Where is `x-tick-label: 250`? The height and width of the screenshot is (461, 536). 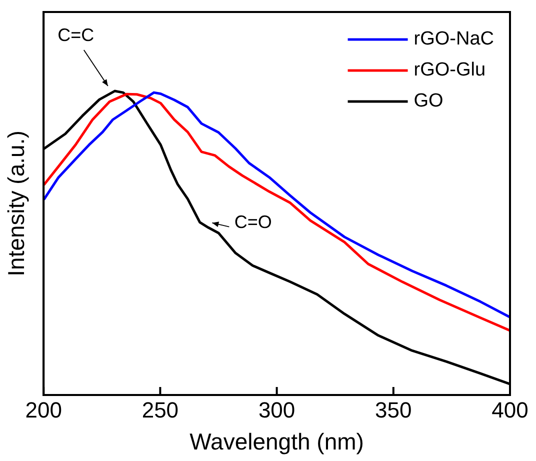
x-tick-label: 250 is located at coordinates (160, 409).